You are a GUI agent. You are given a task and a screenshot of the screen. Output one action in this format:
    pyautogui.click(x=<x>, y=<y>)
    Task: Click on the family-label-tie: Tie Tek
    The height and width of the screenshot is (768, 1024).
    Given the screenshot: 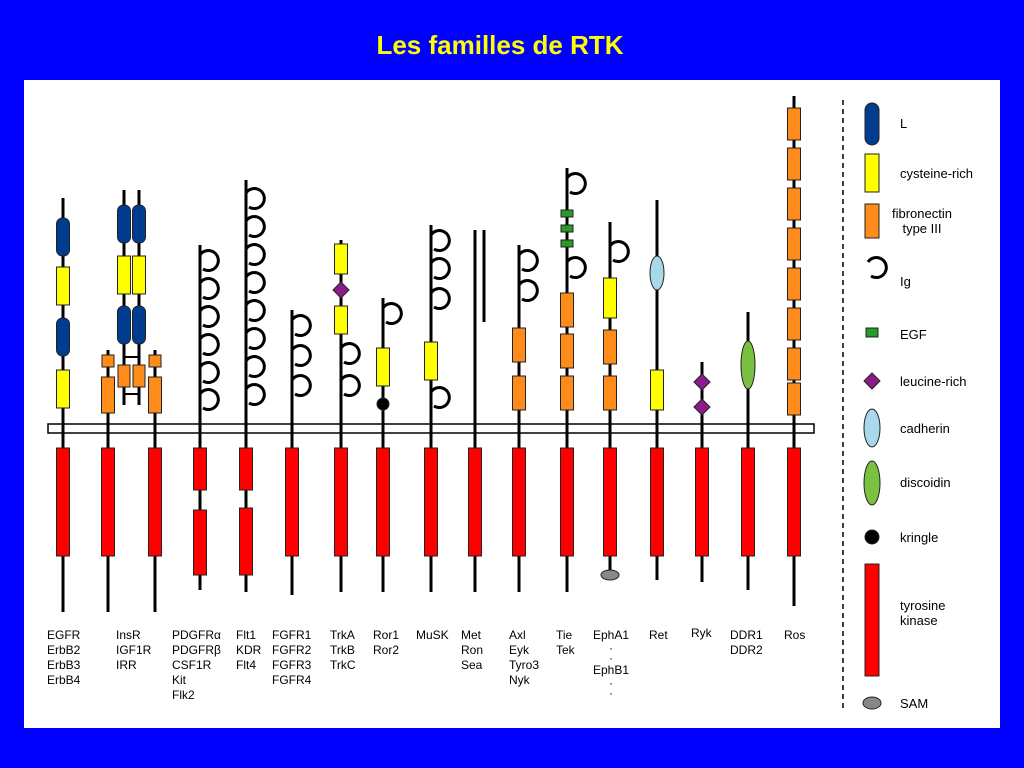 What is the action you would take?
    pyautogui.click(x=565, y=643)
    